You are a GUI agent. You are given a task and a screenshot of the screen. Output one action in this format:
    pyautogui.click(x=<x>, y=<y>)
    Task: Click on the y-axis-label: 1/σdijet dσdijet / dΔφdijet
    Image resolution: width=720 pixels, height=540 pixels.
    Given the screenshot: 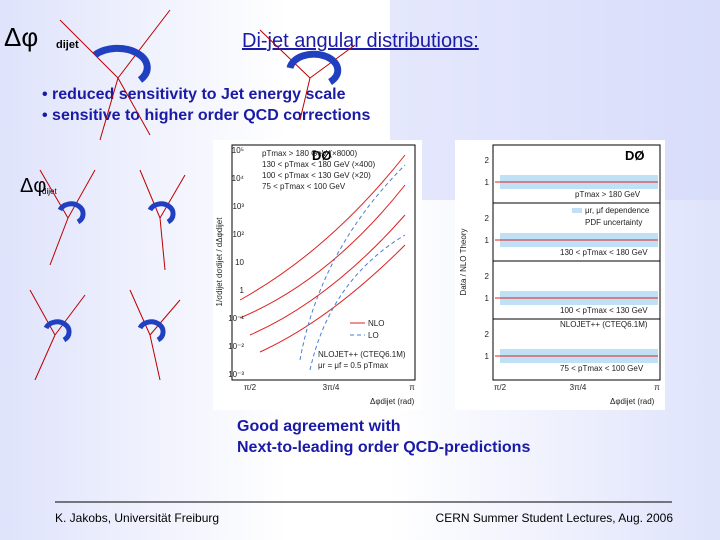 What is the action you would take?
    pyautogui.click(x=219, y=262)
    